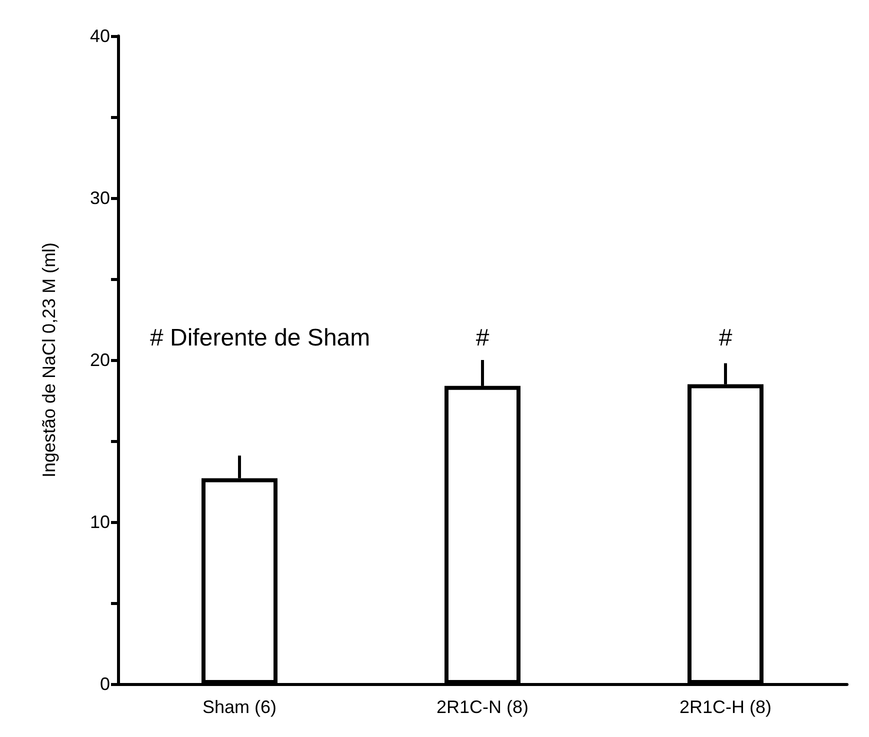 The height and width of the screenshot is (737, 869). I want to click on y-tick-label: 30, so click(100, 198).